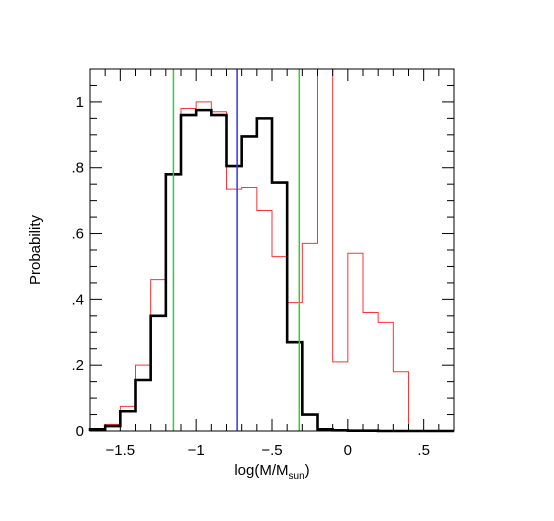  I want to click on x-axis-title-close: ), so click(307, 470).